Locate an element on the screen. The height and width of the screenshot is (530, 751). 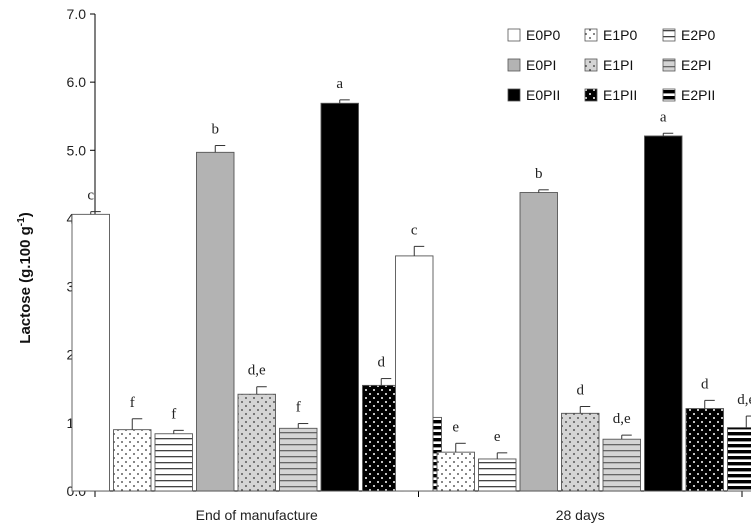
legend-label: E2PII is located at coordinates (698, 95).